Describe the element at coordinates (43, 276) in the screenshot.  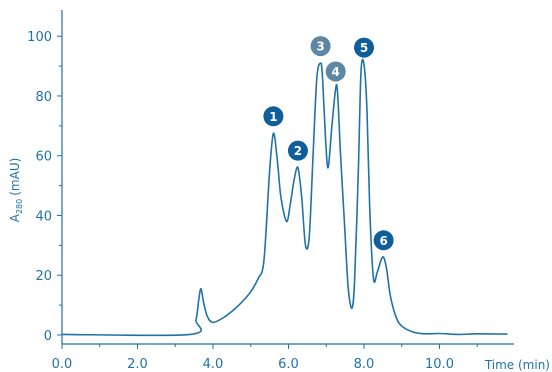
I see `y-tick-label: 20` at that location.